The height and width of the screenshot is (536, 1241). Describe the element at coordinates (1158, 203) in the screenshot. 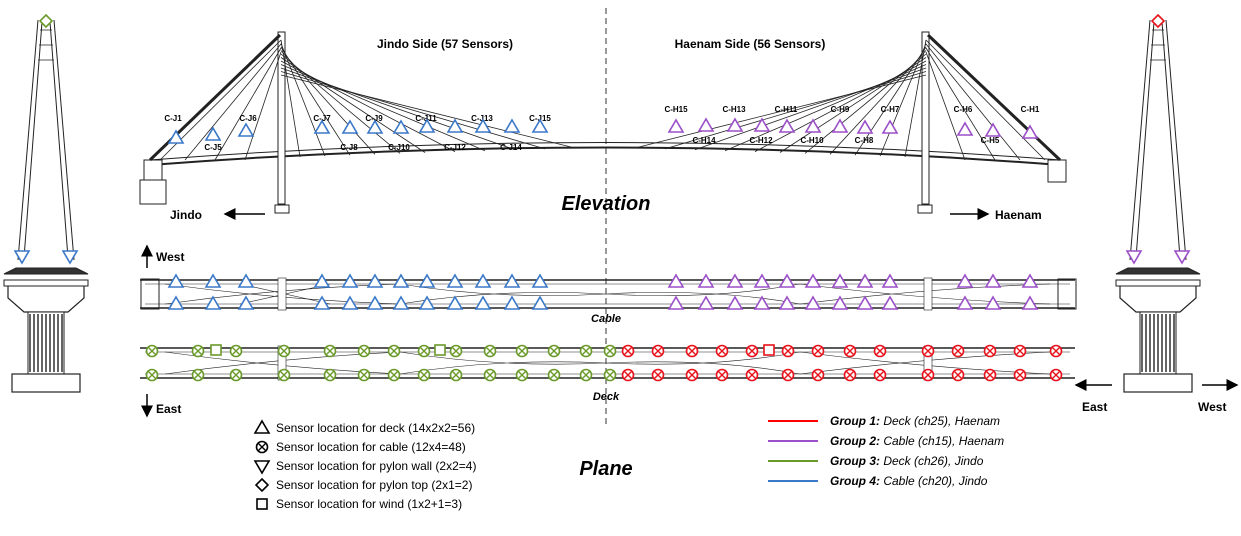

I see `pylon-section-right` at that location.